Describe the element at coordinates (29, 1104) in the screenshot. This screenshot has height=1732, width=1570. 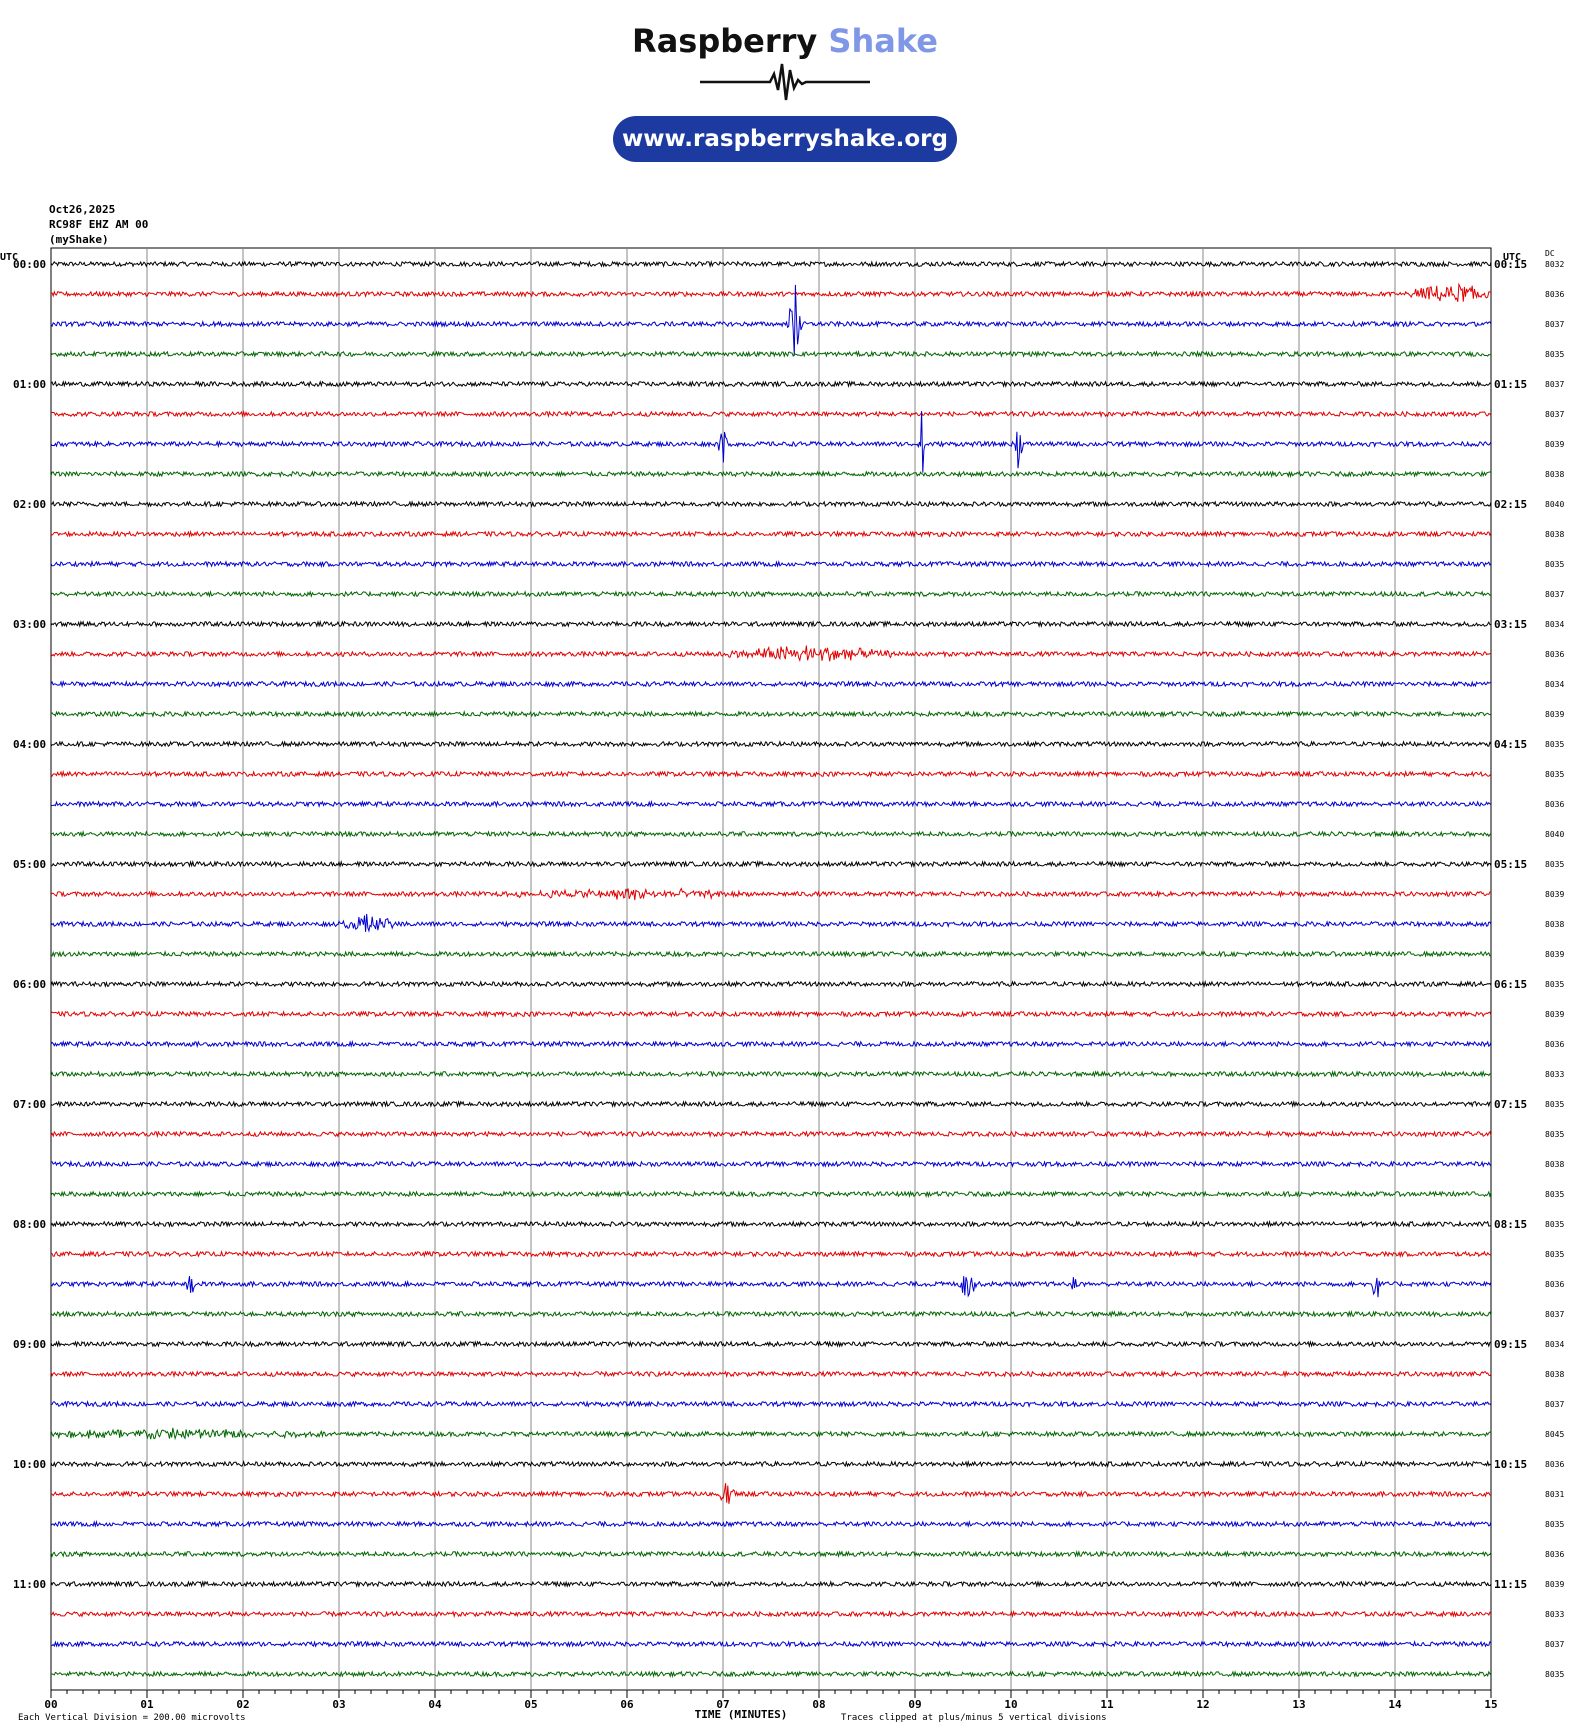
I see `left-hour-label: 07:00` at that location.